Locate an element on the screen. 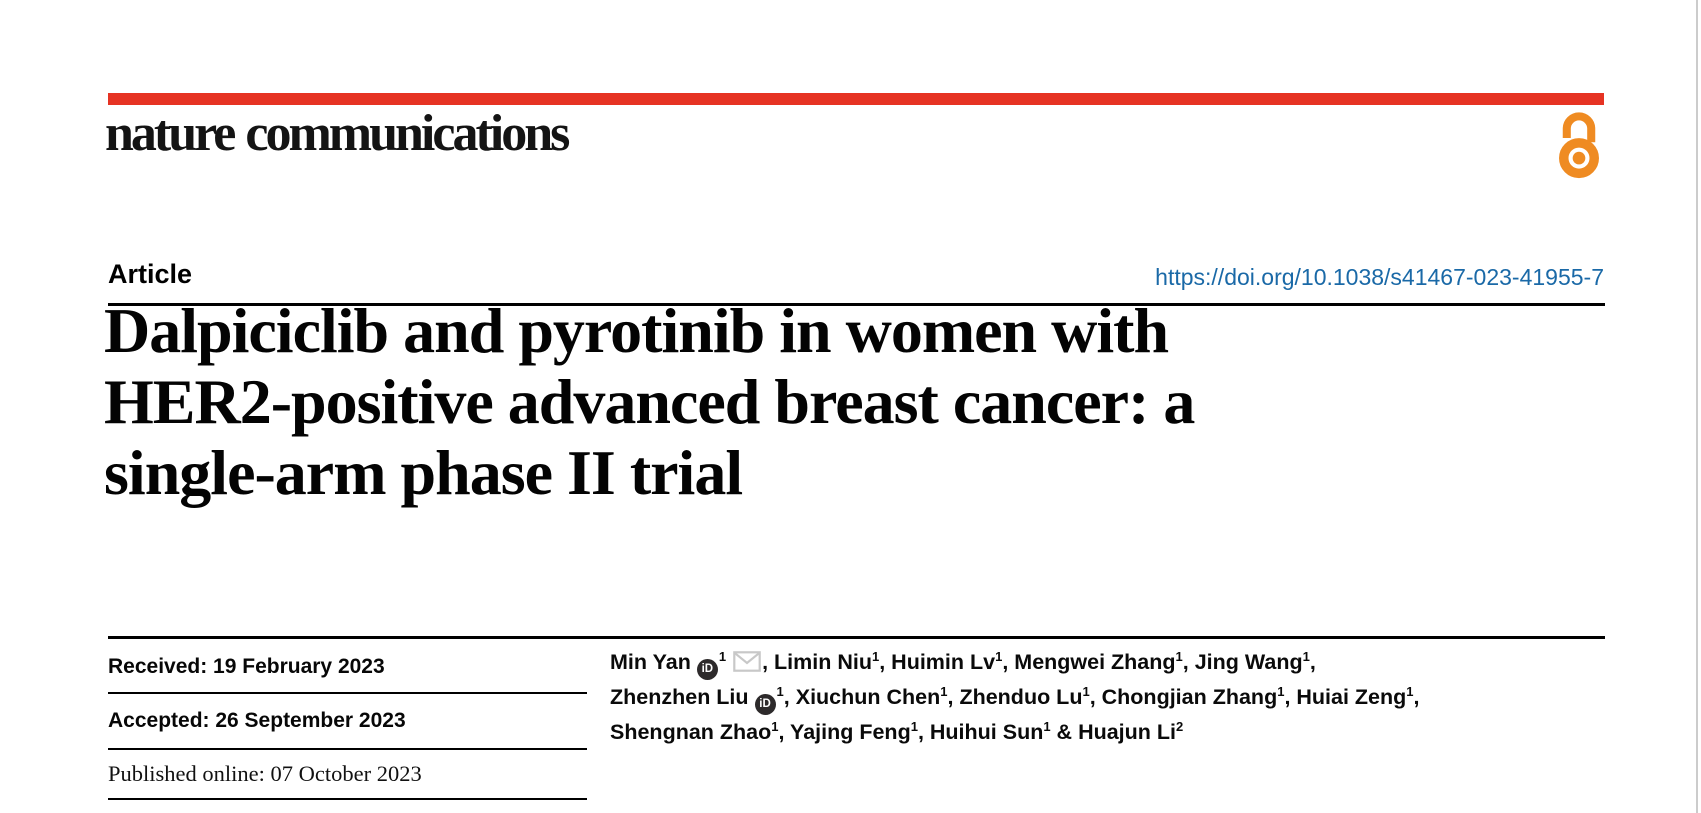 This screenshot has width=1701, height=813. author-name: Huihui Sun is located at coordinates (986, 732).